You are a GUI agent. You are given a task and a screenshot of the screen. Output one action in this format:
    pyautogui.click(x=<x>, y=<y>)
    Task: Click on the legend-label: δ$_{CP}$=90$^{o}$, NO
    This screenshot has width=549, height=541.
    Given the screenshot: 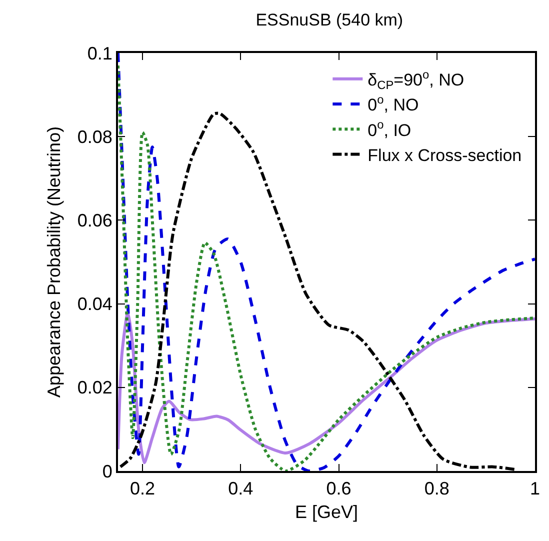 What is the action you would take?
    pyautogui.click(x=416, y=79)
    